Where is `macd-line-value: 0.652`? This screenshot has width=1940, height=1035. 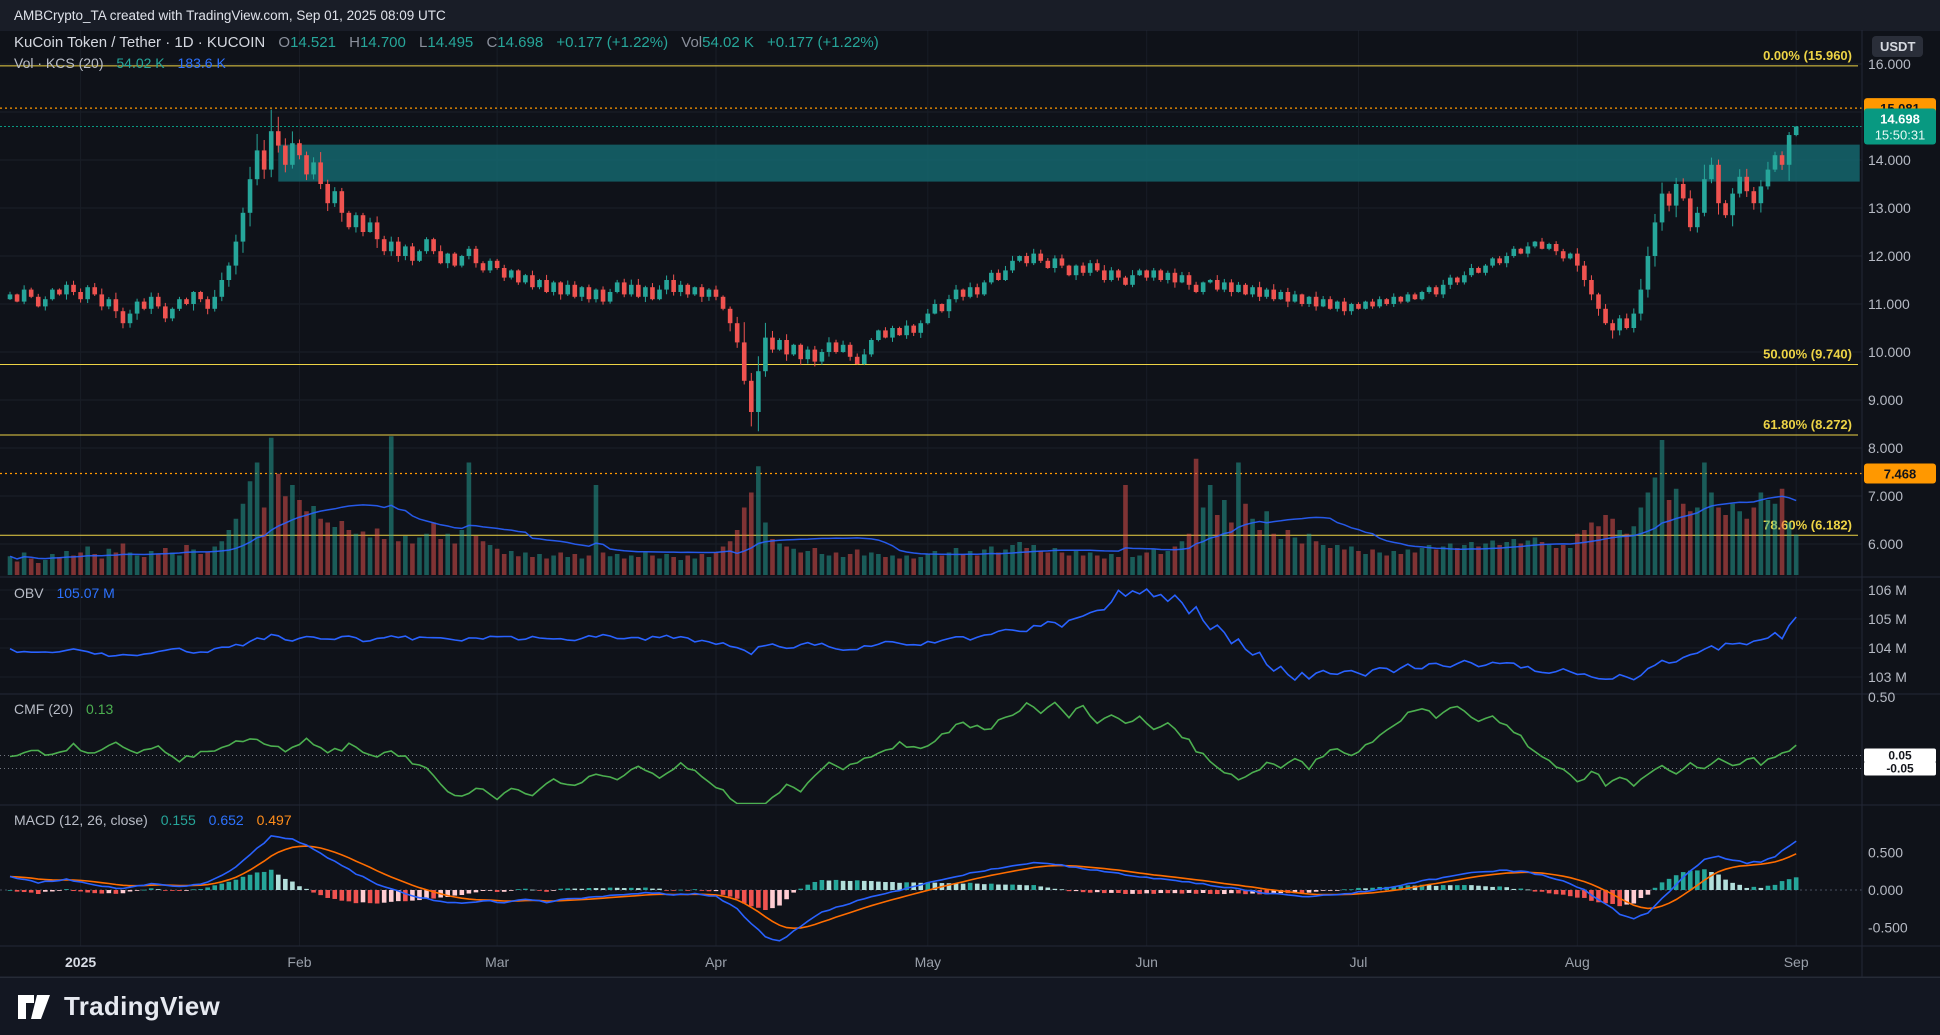 macd-line-value: 0.652 is located at coordinates (226, 820).